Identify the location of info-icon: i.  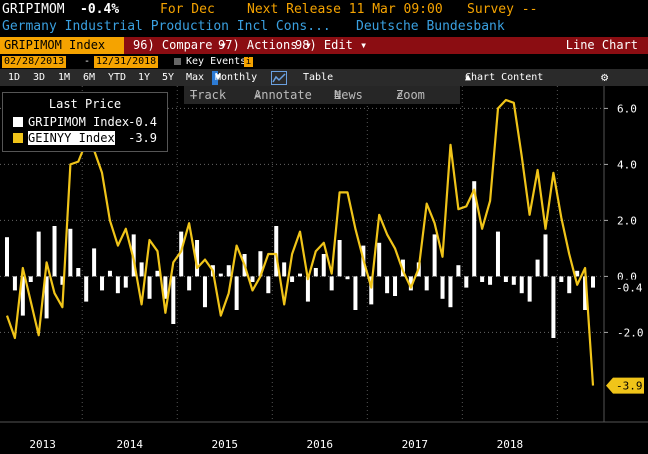
(248, 62).